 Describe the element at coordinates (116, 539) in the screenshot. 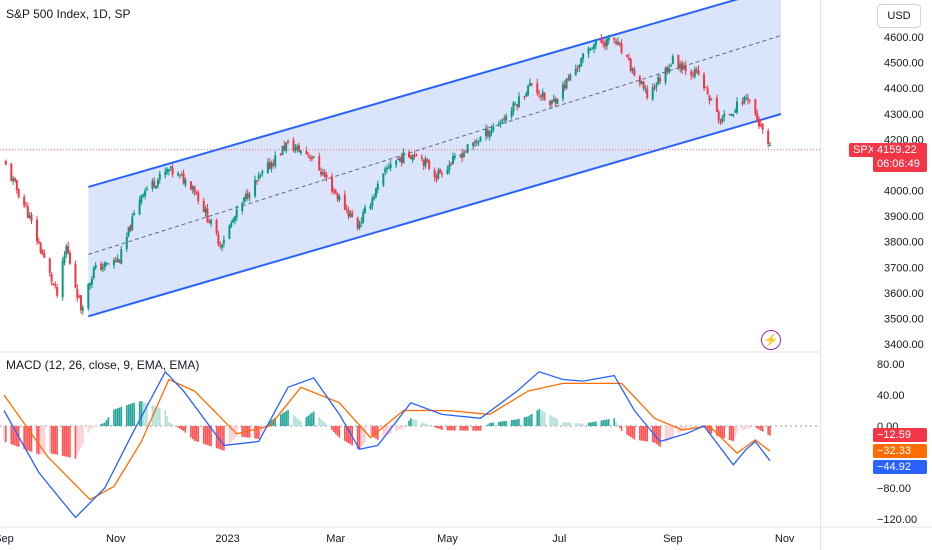

I see `time-tick-label: Nov` at that location.